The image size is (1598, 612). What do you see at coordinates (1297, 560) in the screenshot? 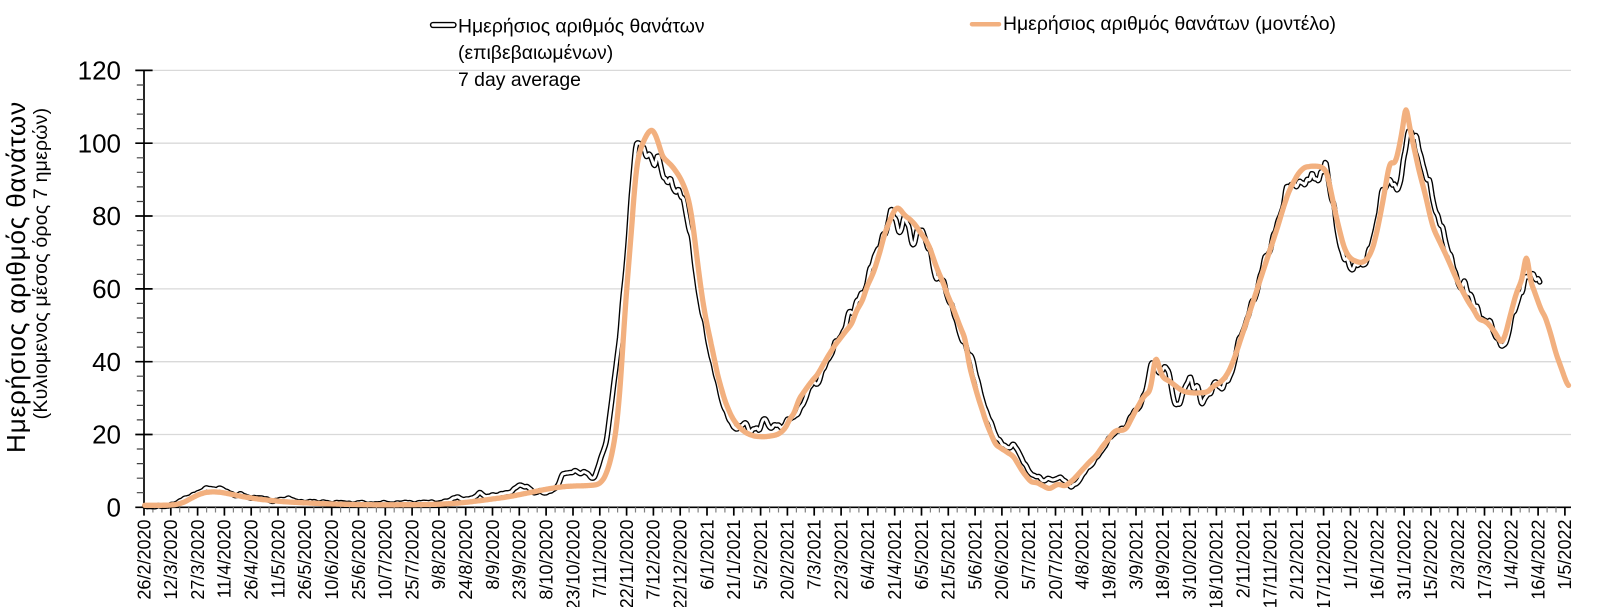
I see `svg-text: 2/12/2021` at bounding box center [1297, 560].